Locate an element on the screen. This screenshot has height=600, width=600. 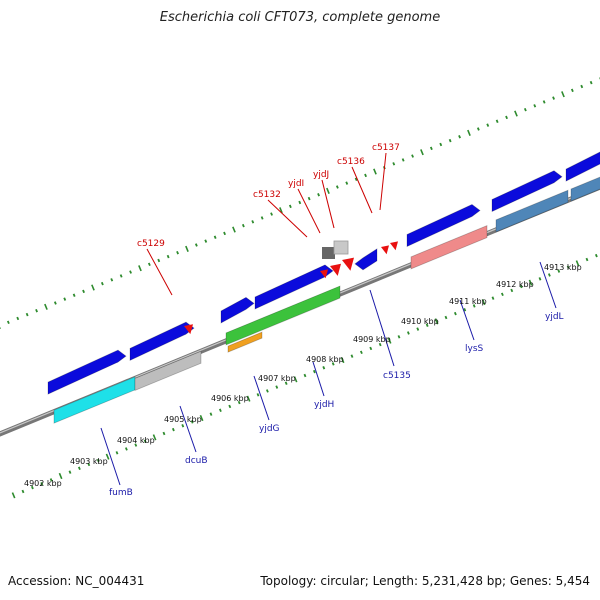
leader-fumB is located at coordinates (110, 456).